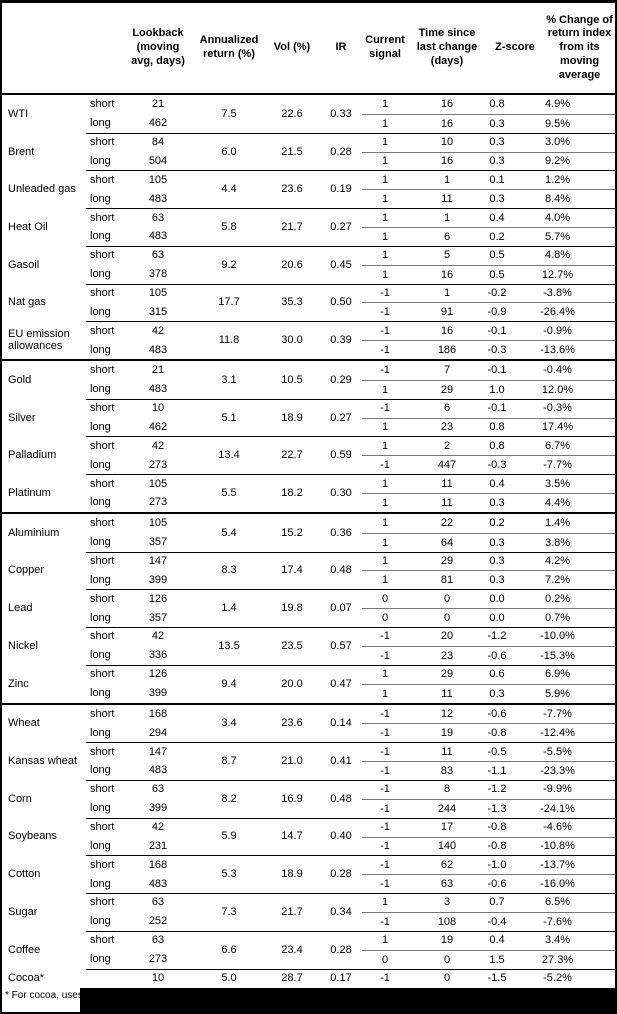 The image size is (617, 1014). I want to click on z-score-value: 0.2, so click(515, 236).